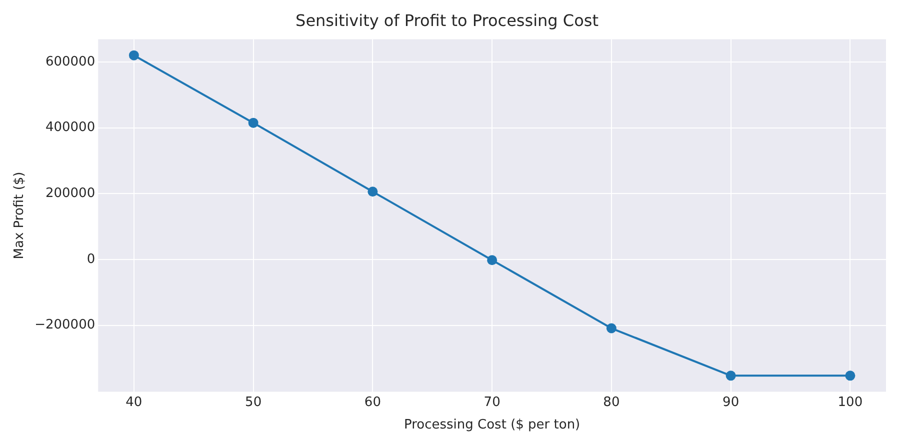 The height and width of the screenshot is (445, 900). Describe the element at coordinates (850, 402) in the screenshot. I see `x-tick-label: 100` at that location.